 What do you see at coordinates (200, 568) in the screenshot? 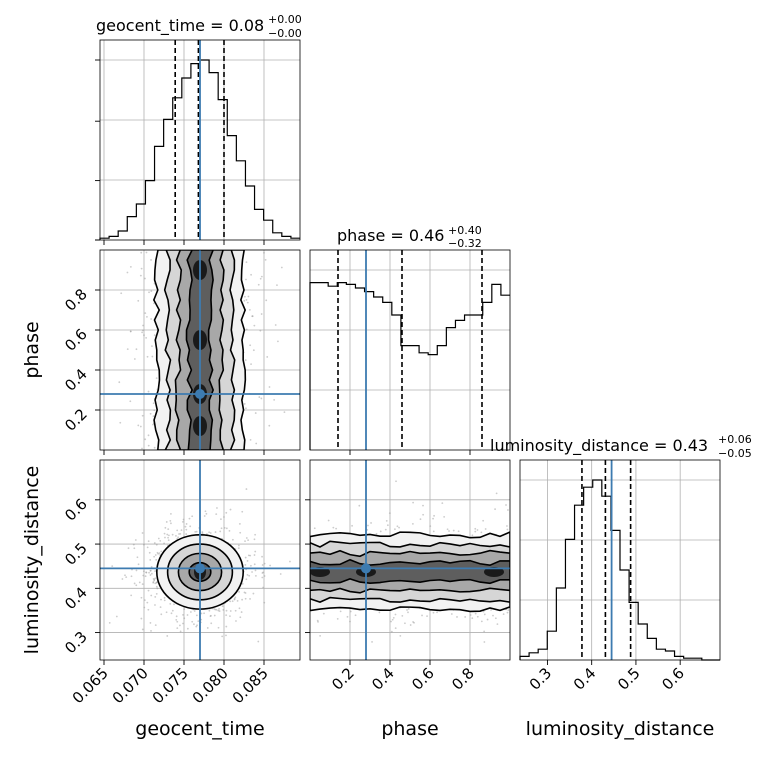
I see `truth-marker` at bounding box center [200, 568].